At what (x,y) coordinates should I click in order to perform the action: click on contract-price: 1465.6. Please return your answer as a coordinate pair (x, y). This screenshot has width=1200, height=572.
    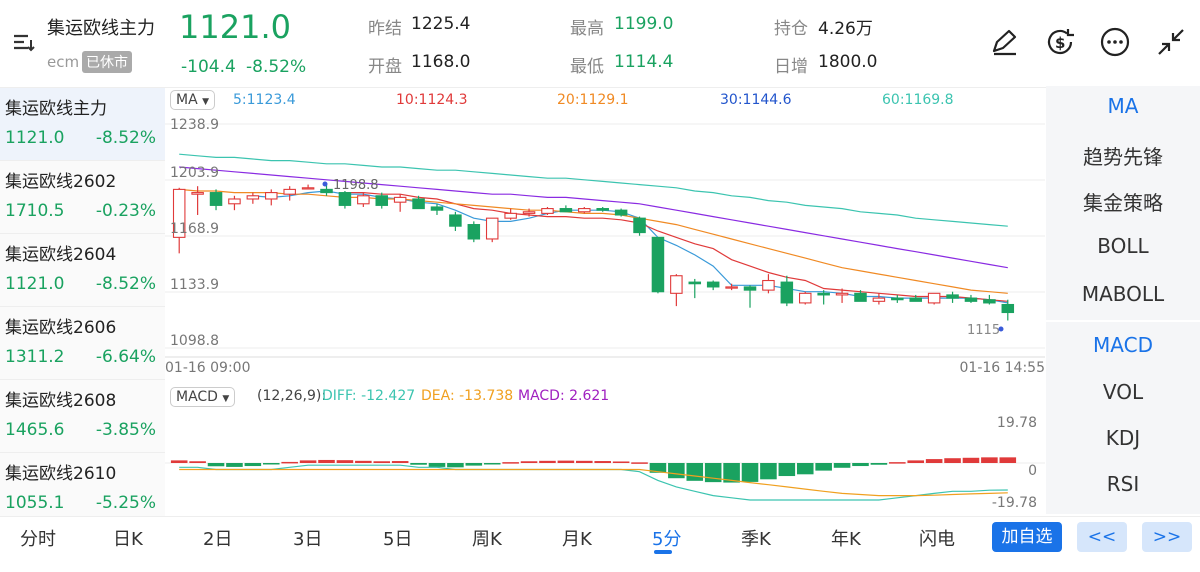
    Looking at the image, I should click on (35, 430).